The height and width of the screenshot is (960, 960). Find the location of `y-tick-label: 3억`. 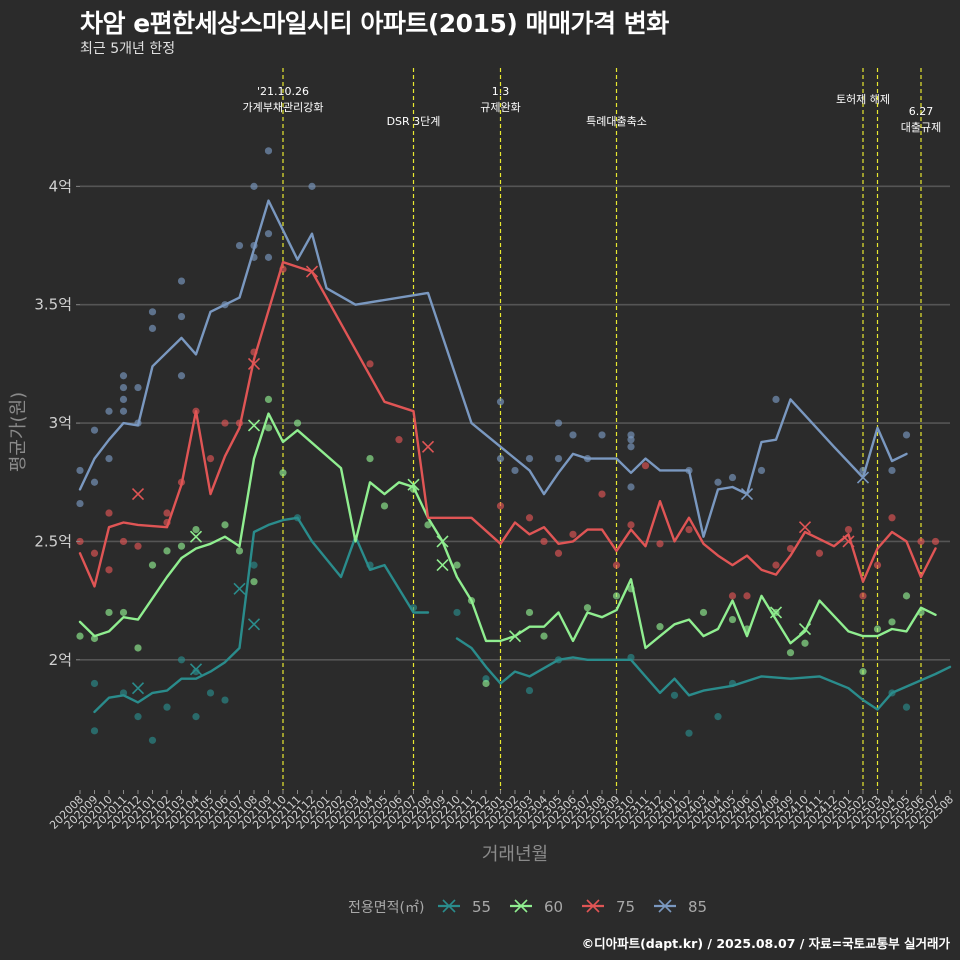

y-tick-label: 3억 is located at coordinates (60, 423).